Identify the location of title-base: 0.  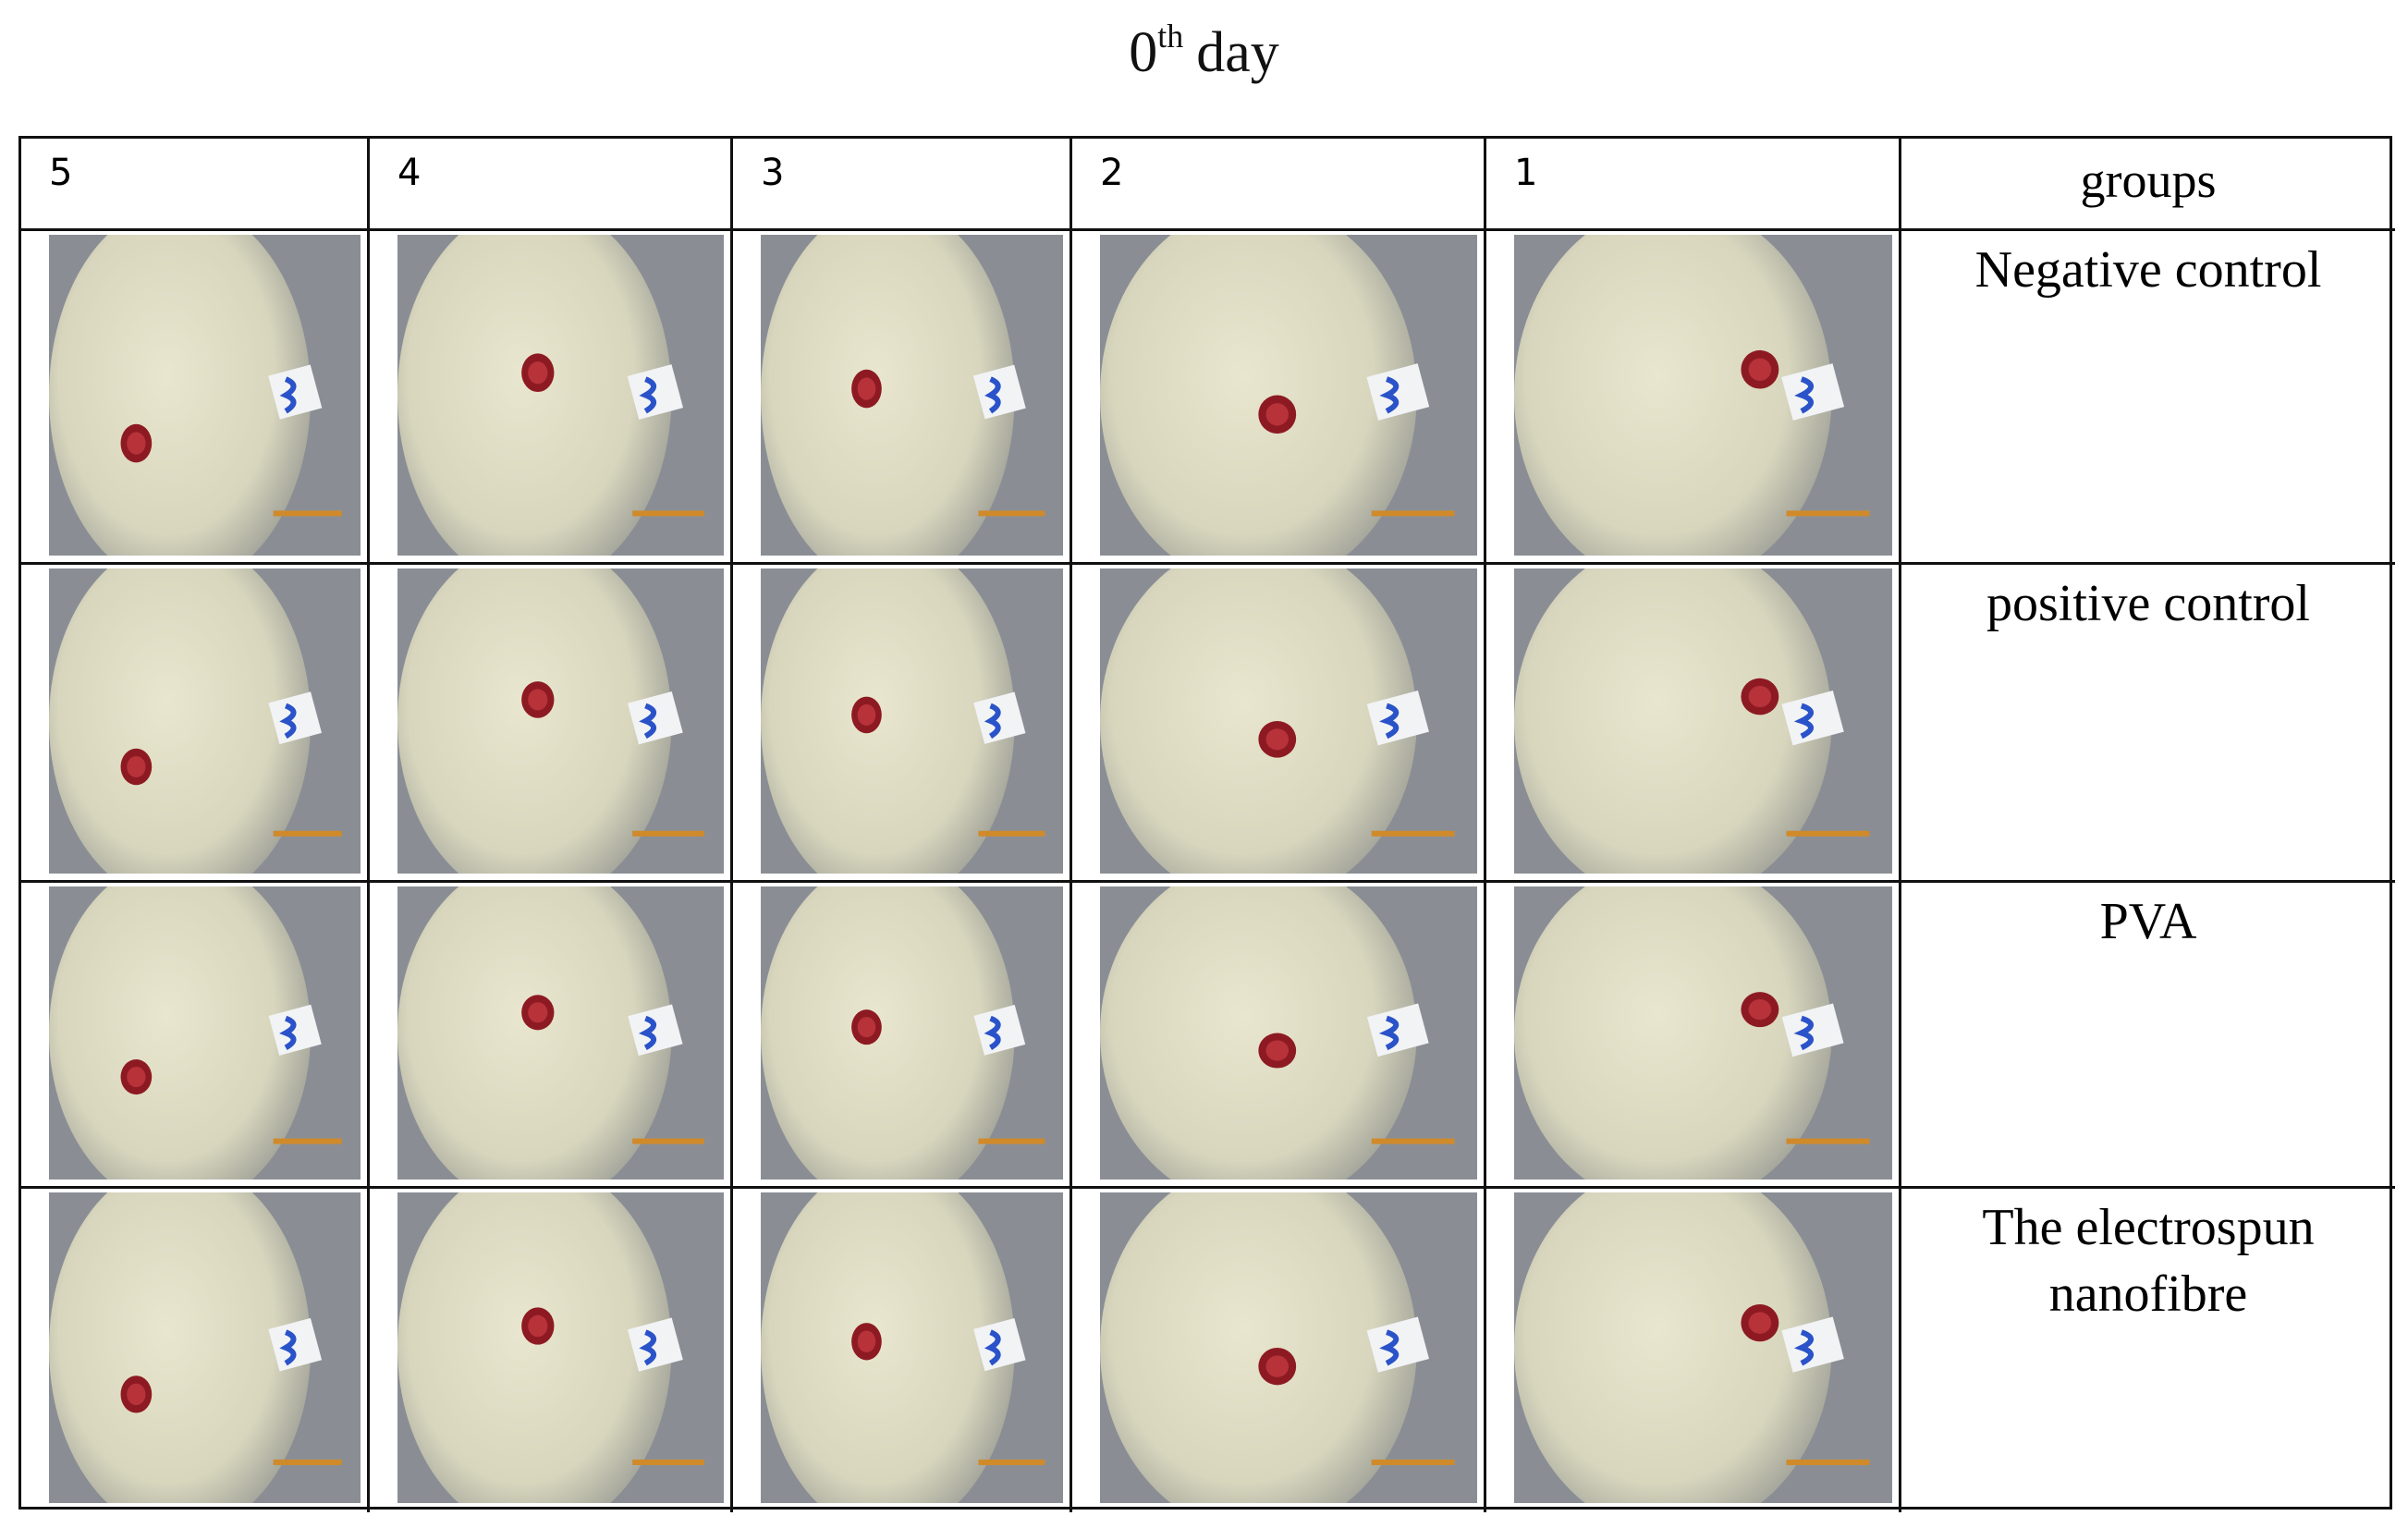
(1143, 52).